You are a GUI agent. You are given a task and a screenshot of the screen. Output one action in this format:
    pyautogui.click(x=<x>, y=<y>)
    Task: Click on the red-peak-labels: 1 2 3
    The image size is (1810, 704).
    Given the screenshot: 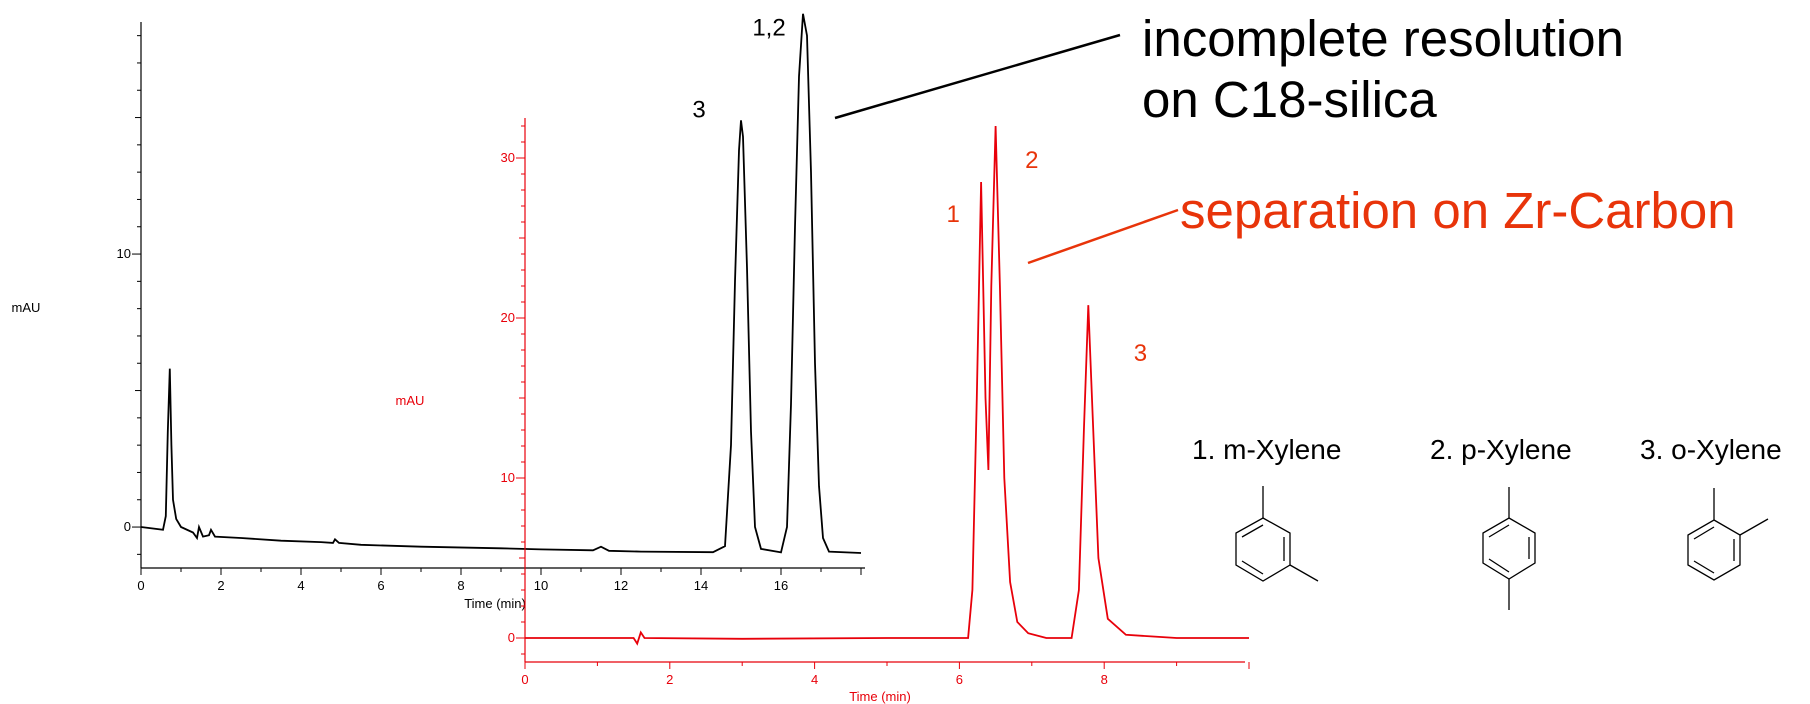 What is the action you would take?
    pyautogui.click(x=1046, y=257)
    